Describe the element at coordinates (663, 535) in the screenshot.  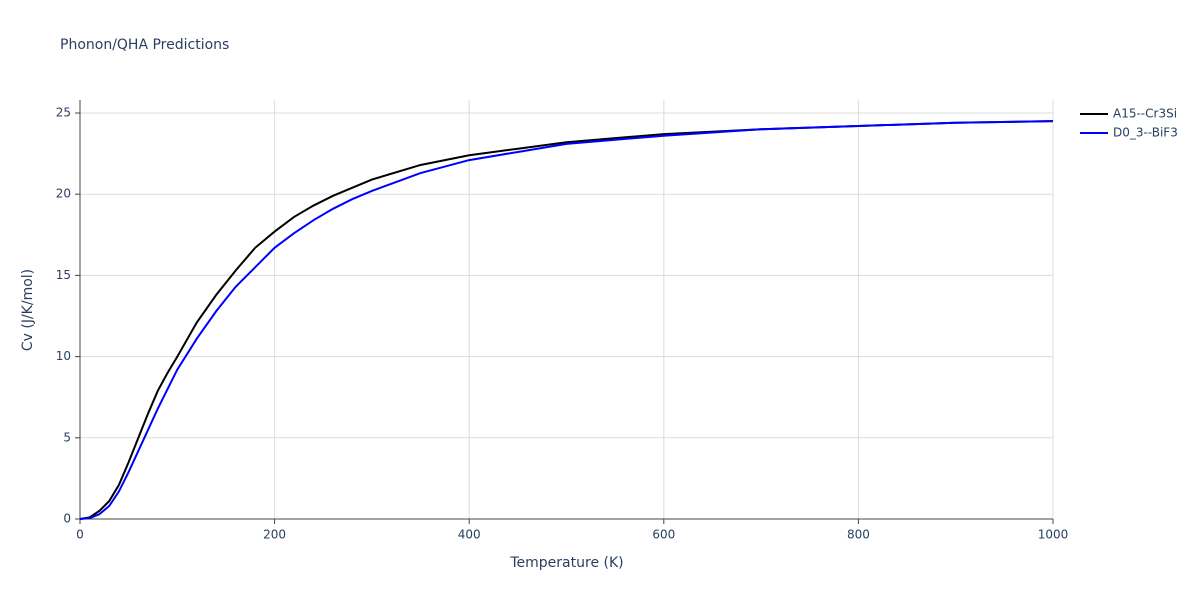
I see `x-tick-label: 600` at that location.